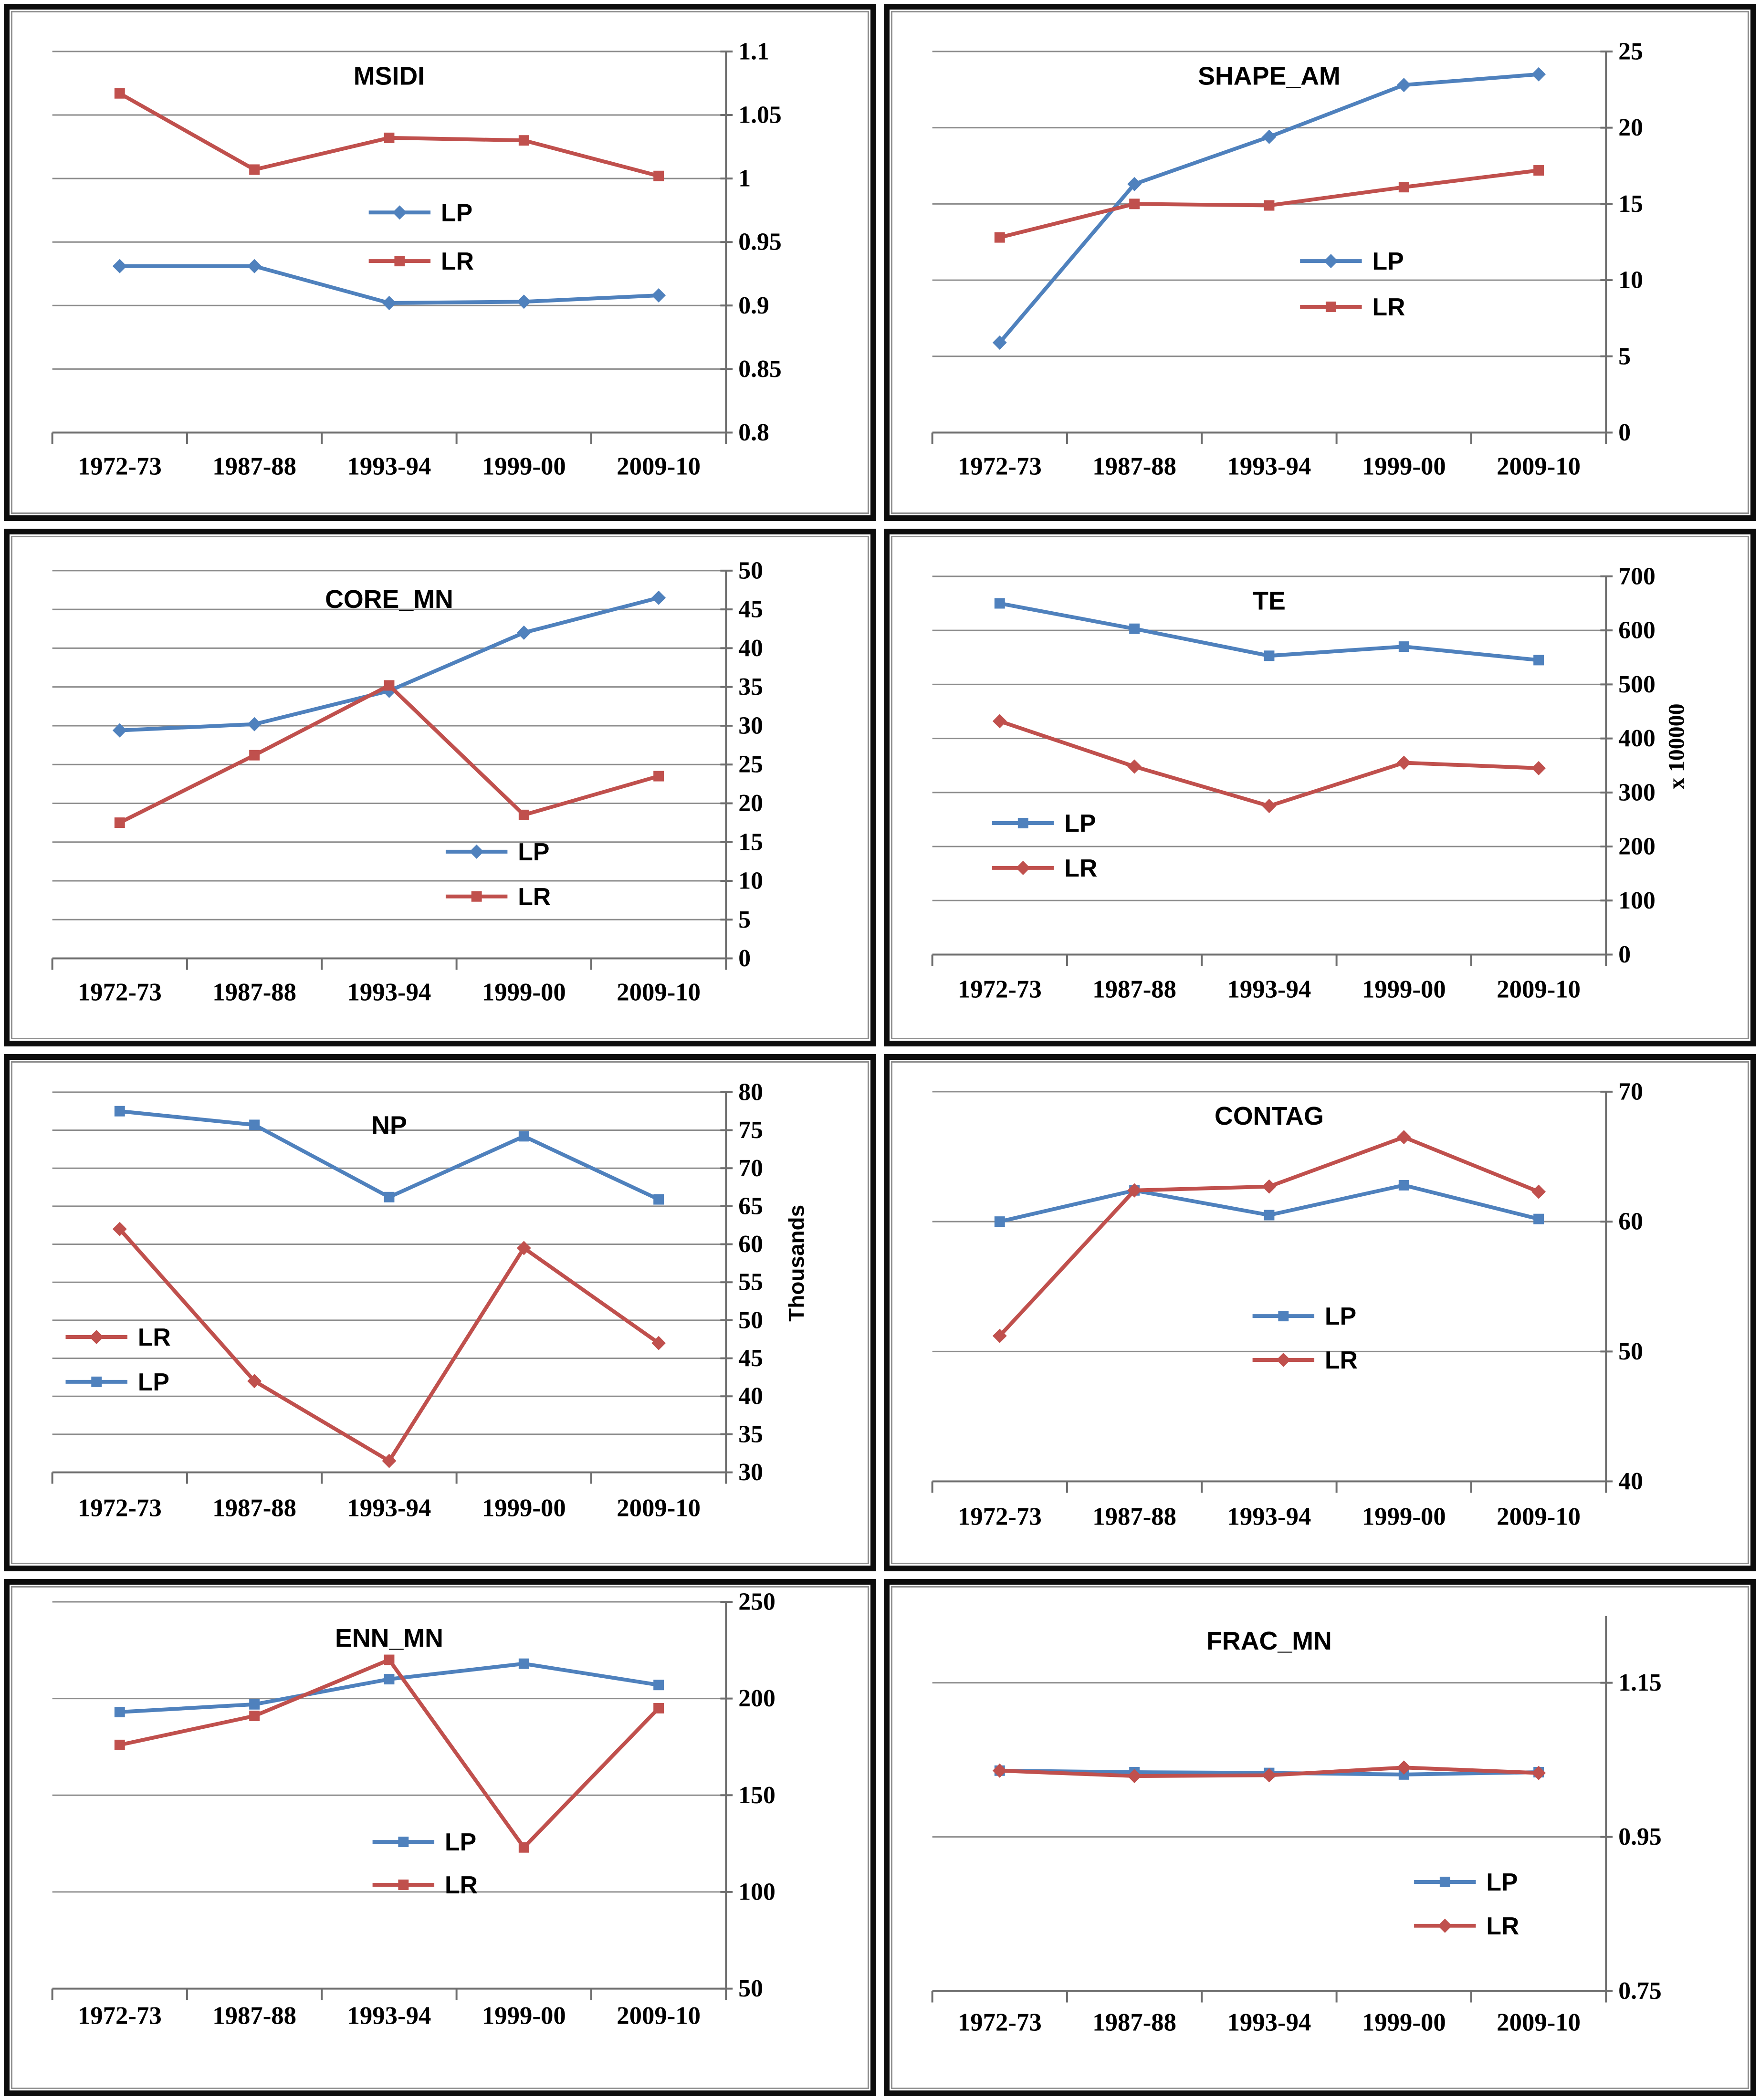  I want to click on y-axis-tick-labels: 0.8 0.85 0.9 0.95 1 1.05 1.1, so click(760, 242).